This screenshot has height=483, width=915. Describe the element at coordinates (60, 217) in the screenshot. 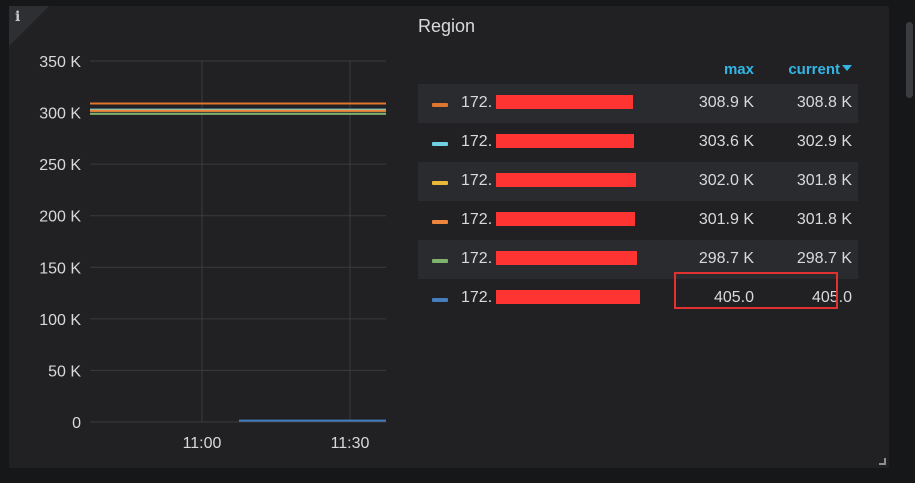

I see `y-tick-label: 200 K` at that location.